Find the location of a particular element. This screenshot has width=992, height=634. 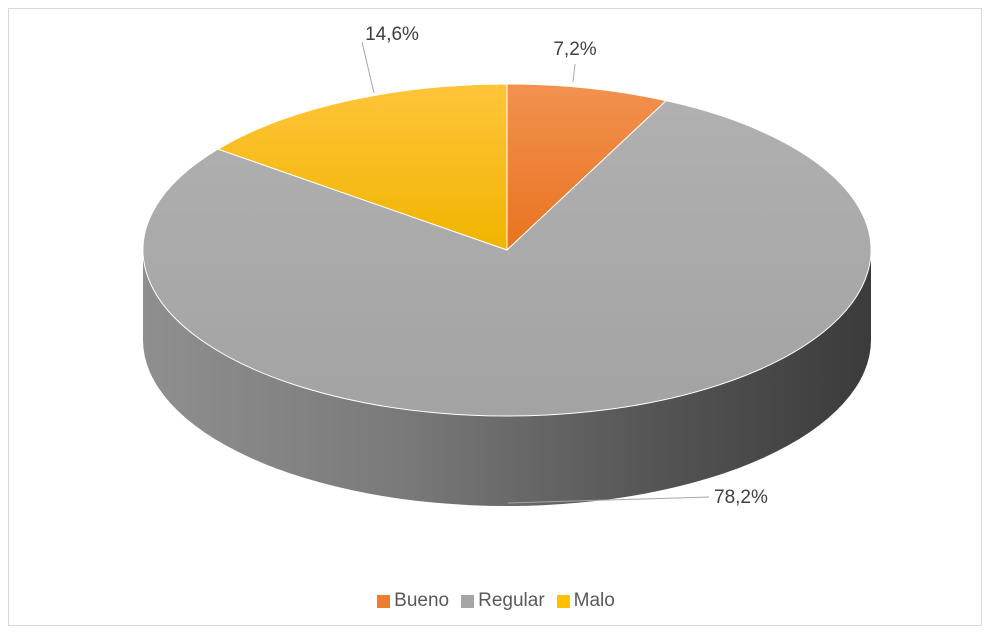

legend-label-regular: Regular is located at coordinates (511, 600).